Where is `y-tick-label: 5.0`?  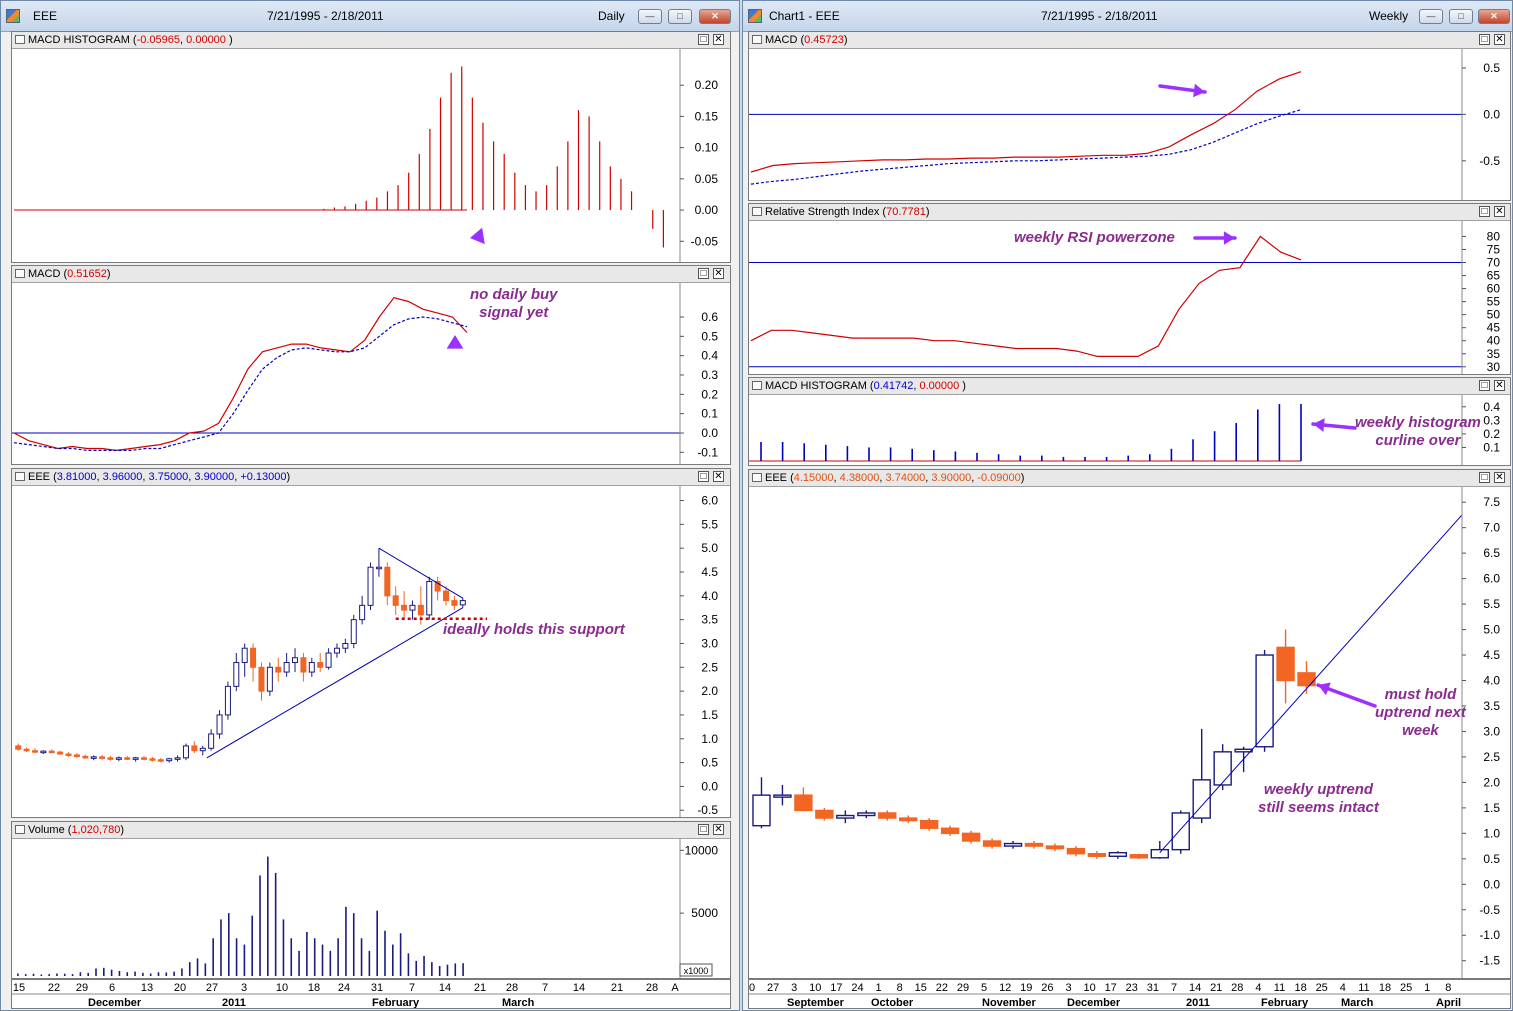 y-tick-label: 5.0 is located at coordinates (709, 548).